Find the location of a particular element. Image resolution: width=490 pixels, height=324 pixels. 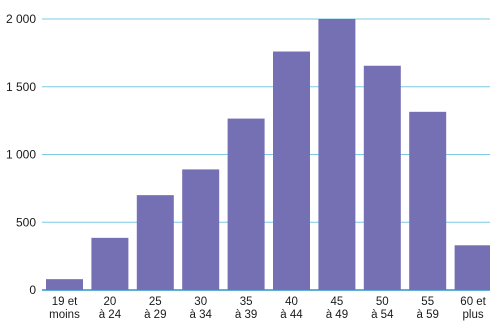

y-tick-label: 1 000 is located at coordinates (21, 155).